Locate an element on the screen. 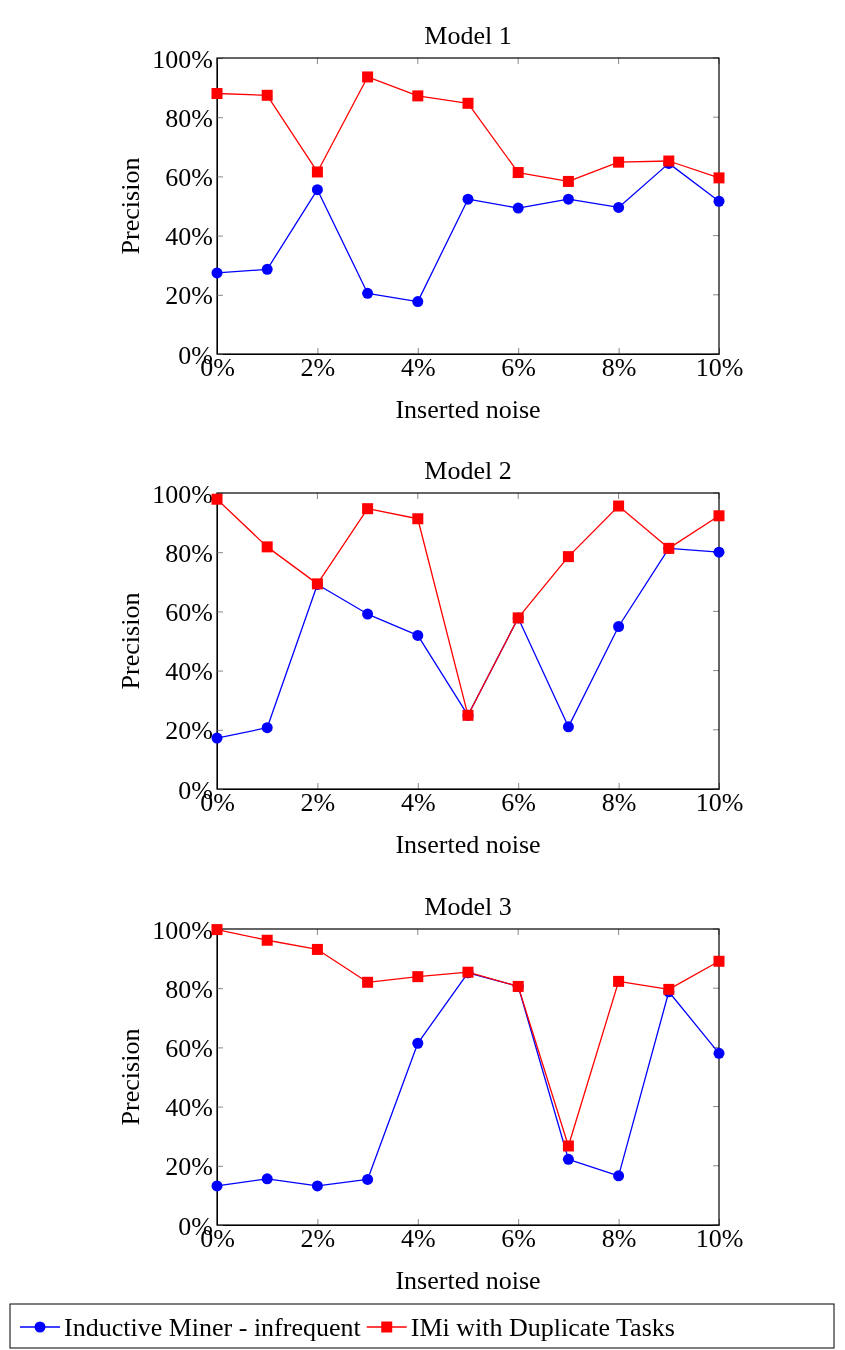  chart-title: Model 1 is located at coordinates (468, 35).